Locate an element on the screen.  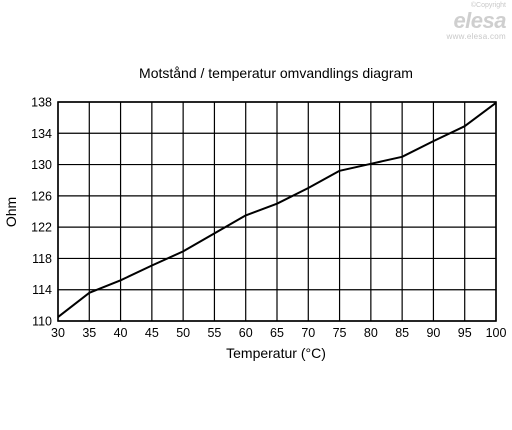
y-tick-label: 138 is located at coordinates (41, 103).